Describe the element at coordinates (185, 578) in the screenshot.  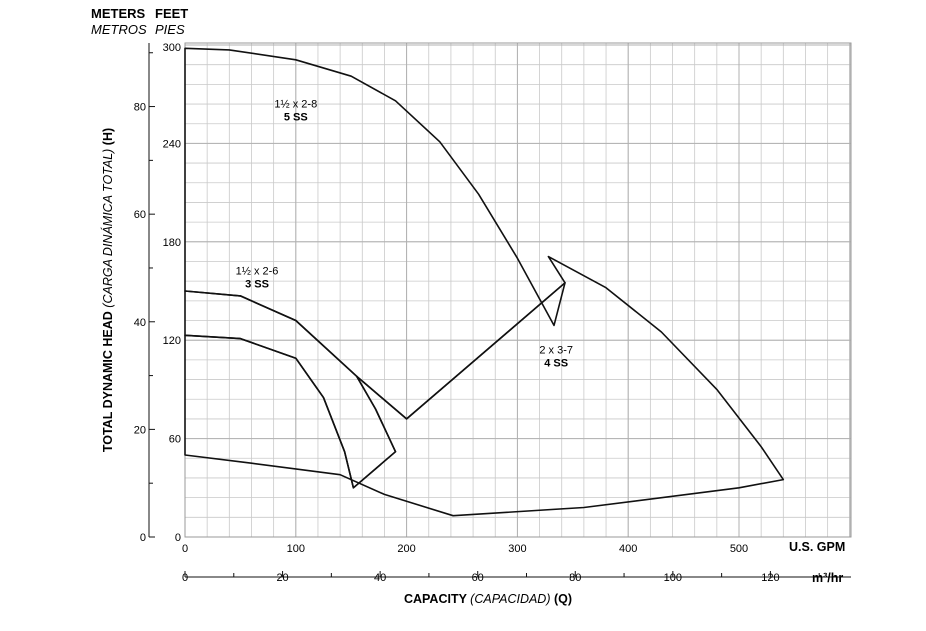
I see `m3hr-tick-label: 0` at that location.